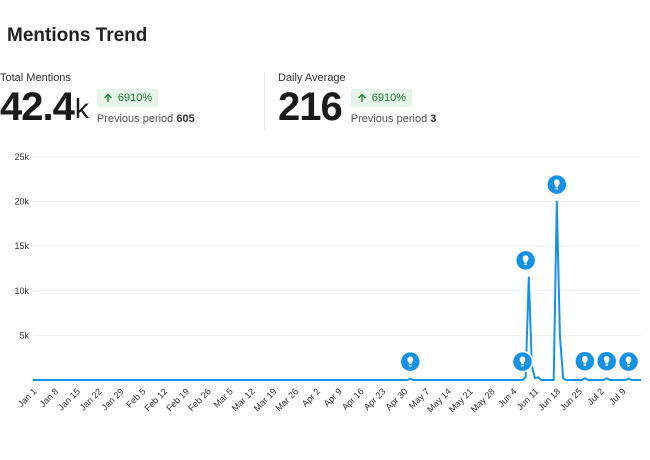 The width and height of the screenshot is (650, 460). Describe the element at coordinates (155, 399) in the screenshot. I see `x-tick-label: Feb 12` at that location.